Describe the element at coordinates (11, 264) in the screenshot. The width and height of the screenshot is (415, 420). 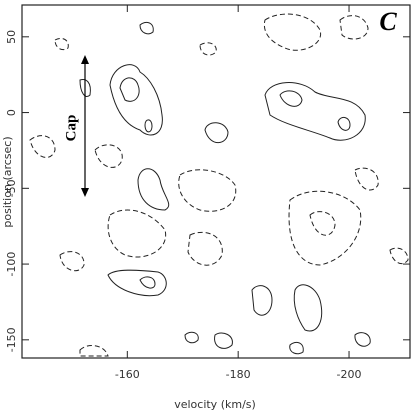
I see `y-tick-label: -100` at that location.